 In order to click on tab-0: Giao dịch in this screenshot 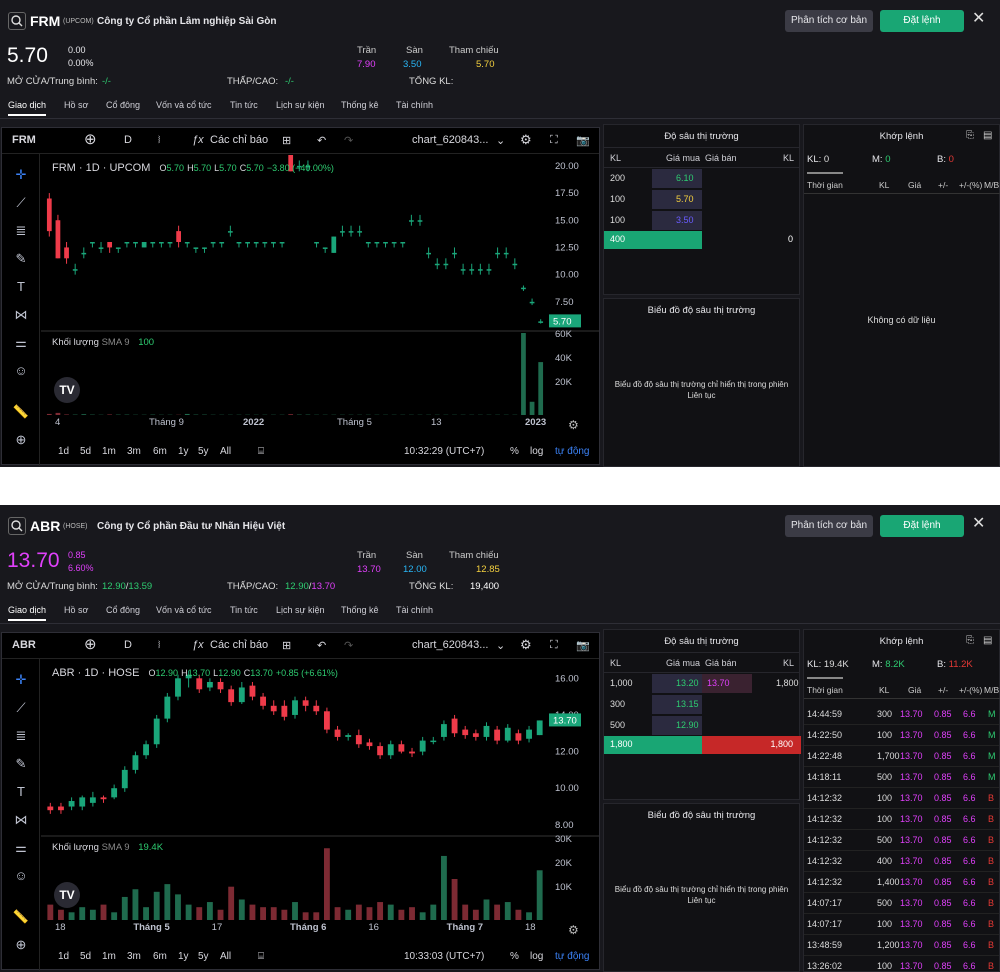, I will do `click(27, 108)`.